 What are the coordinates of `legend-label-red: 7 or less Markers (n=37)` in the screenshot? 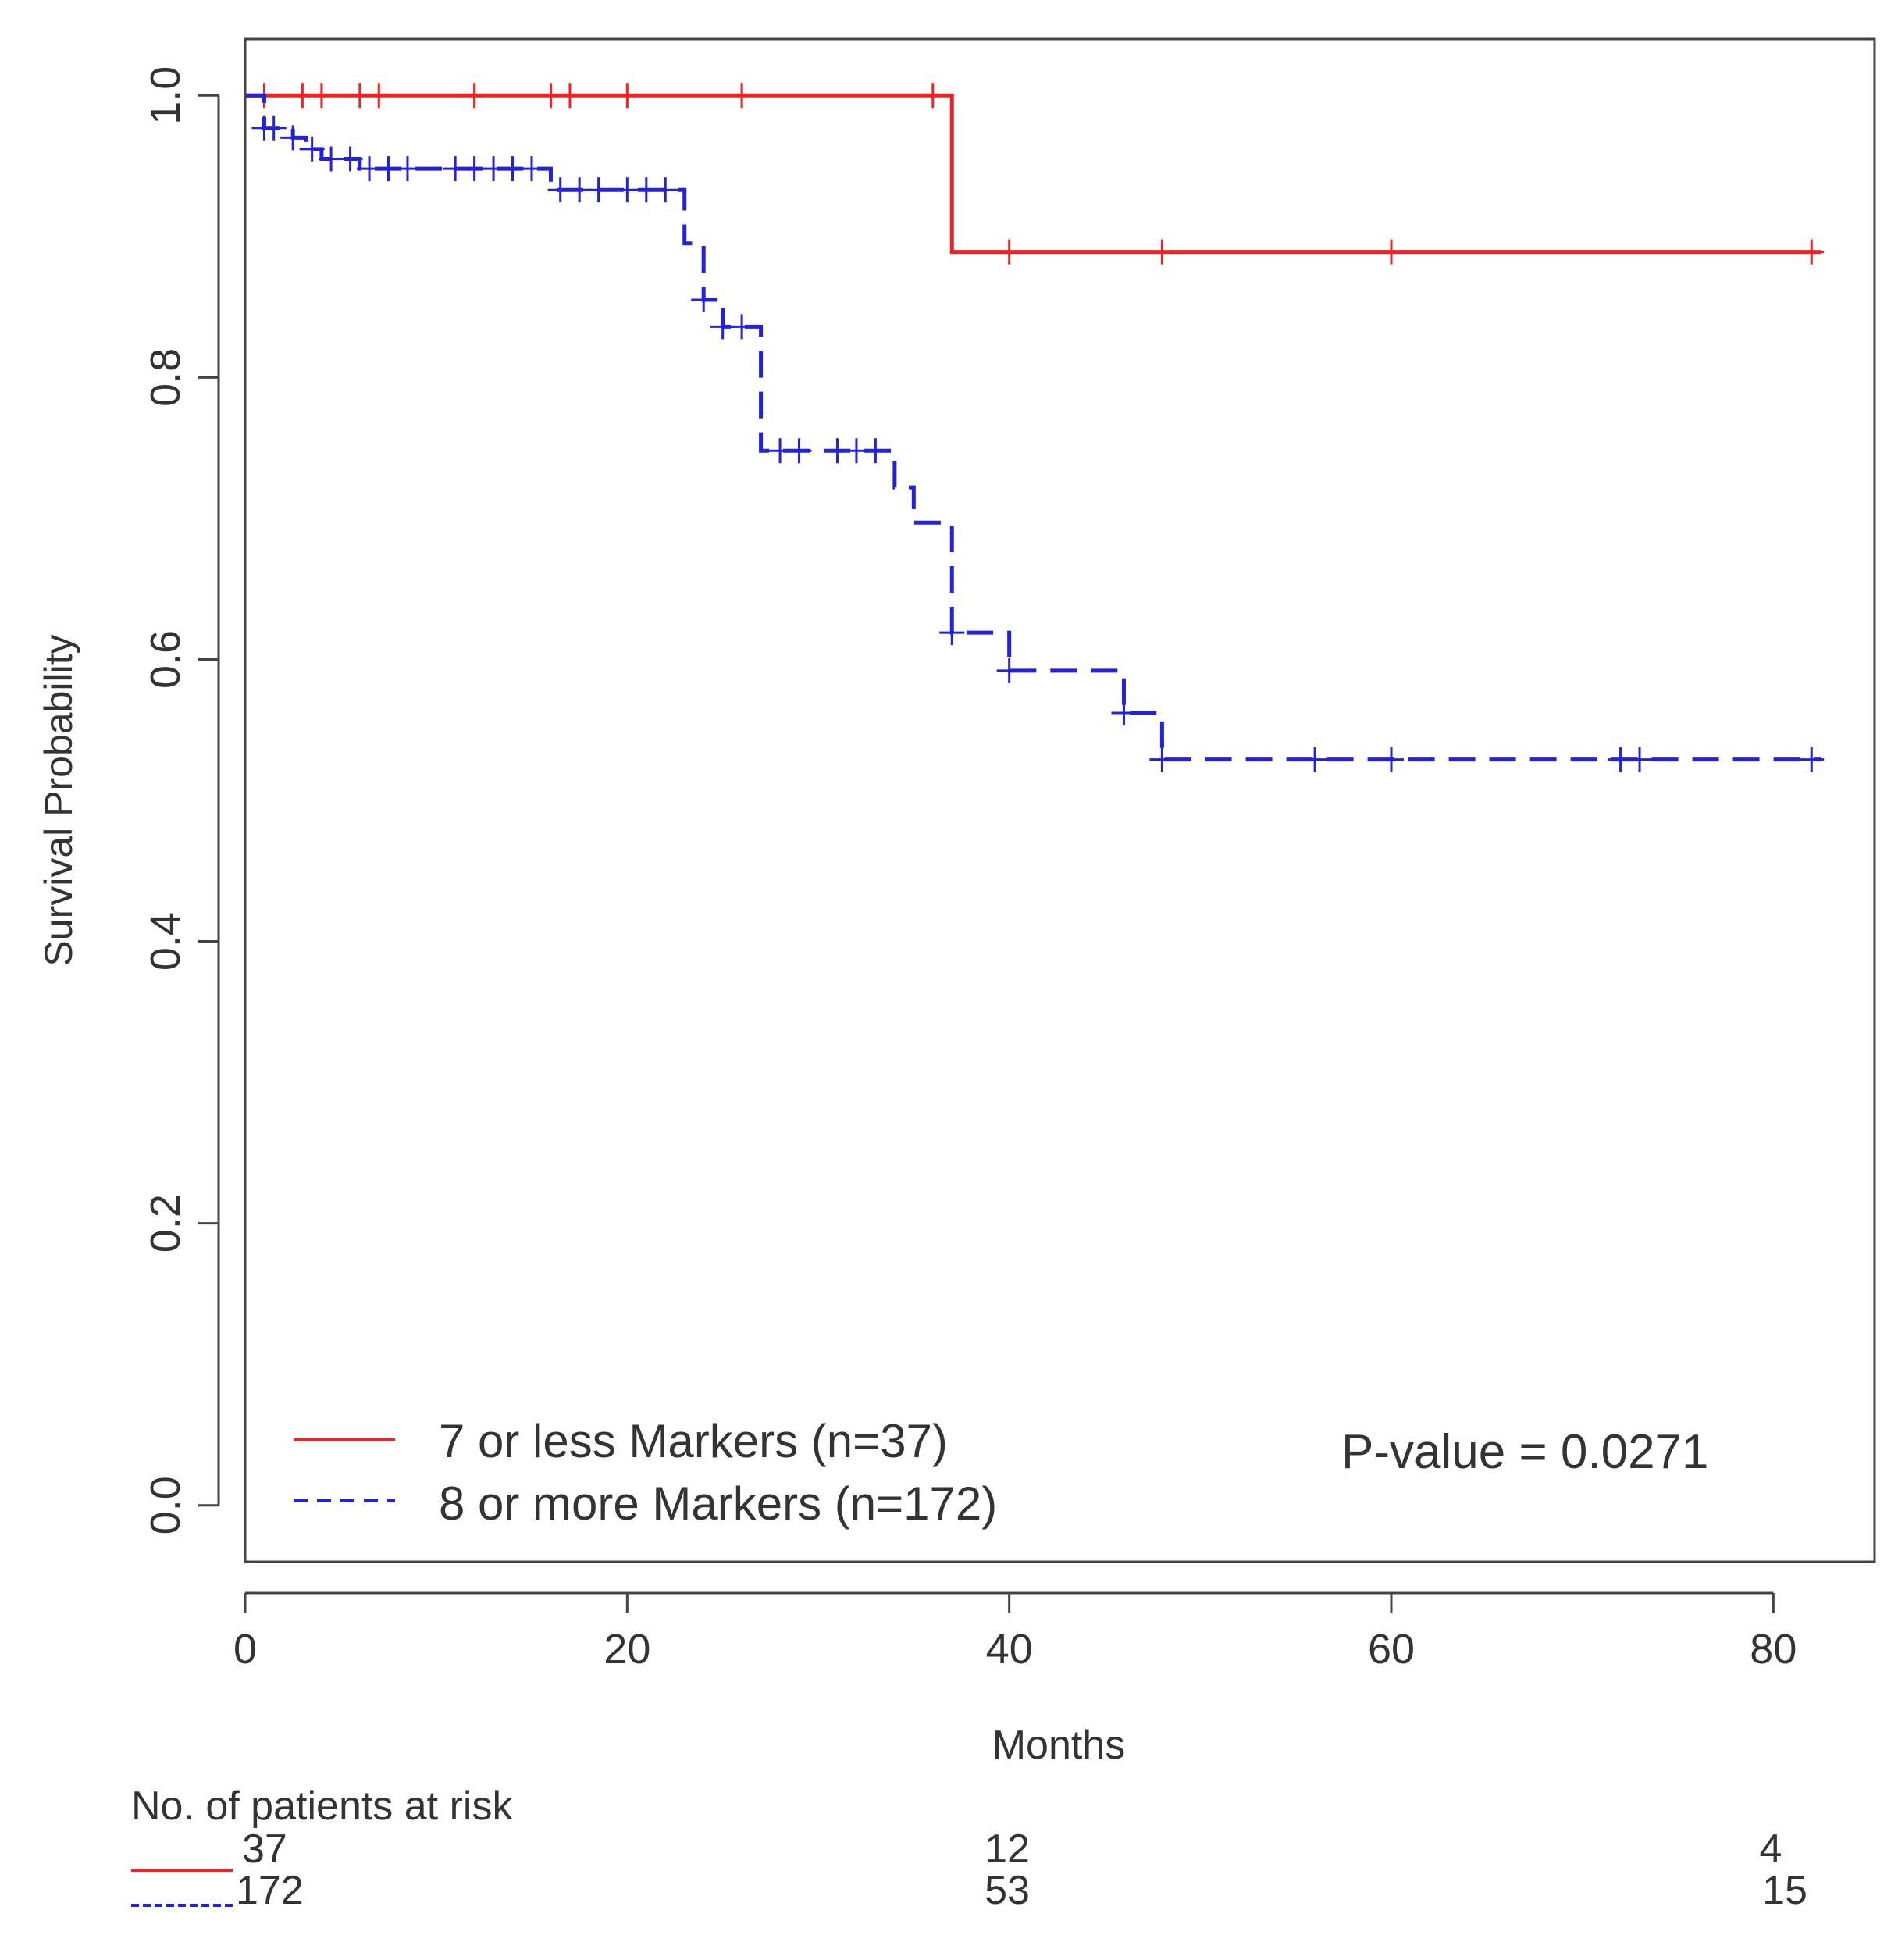 It's located at (693, 1441).